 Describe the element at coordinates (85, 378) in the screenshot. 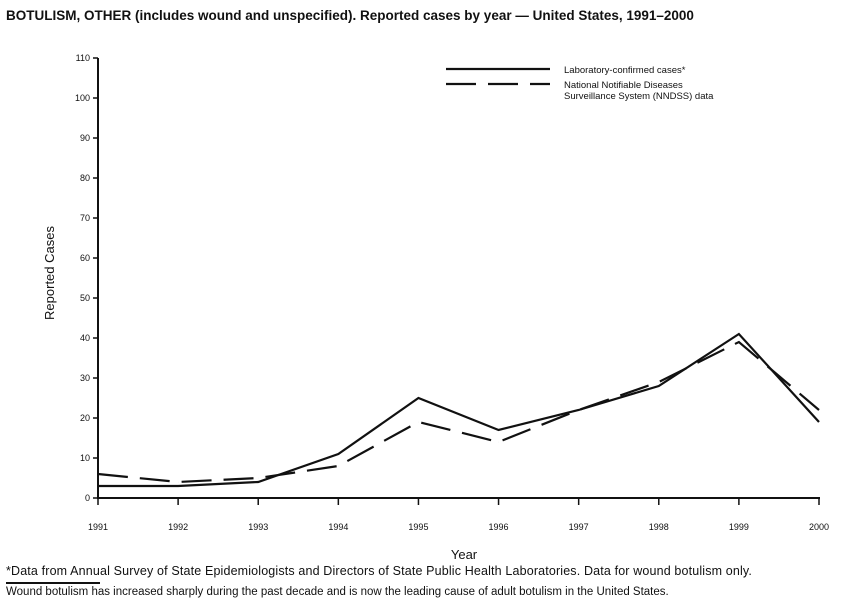

I see `y-tick-label: 30` at that location.